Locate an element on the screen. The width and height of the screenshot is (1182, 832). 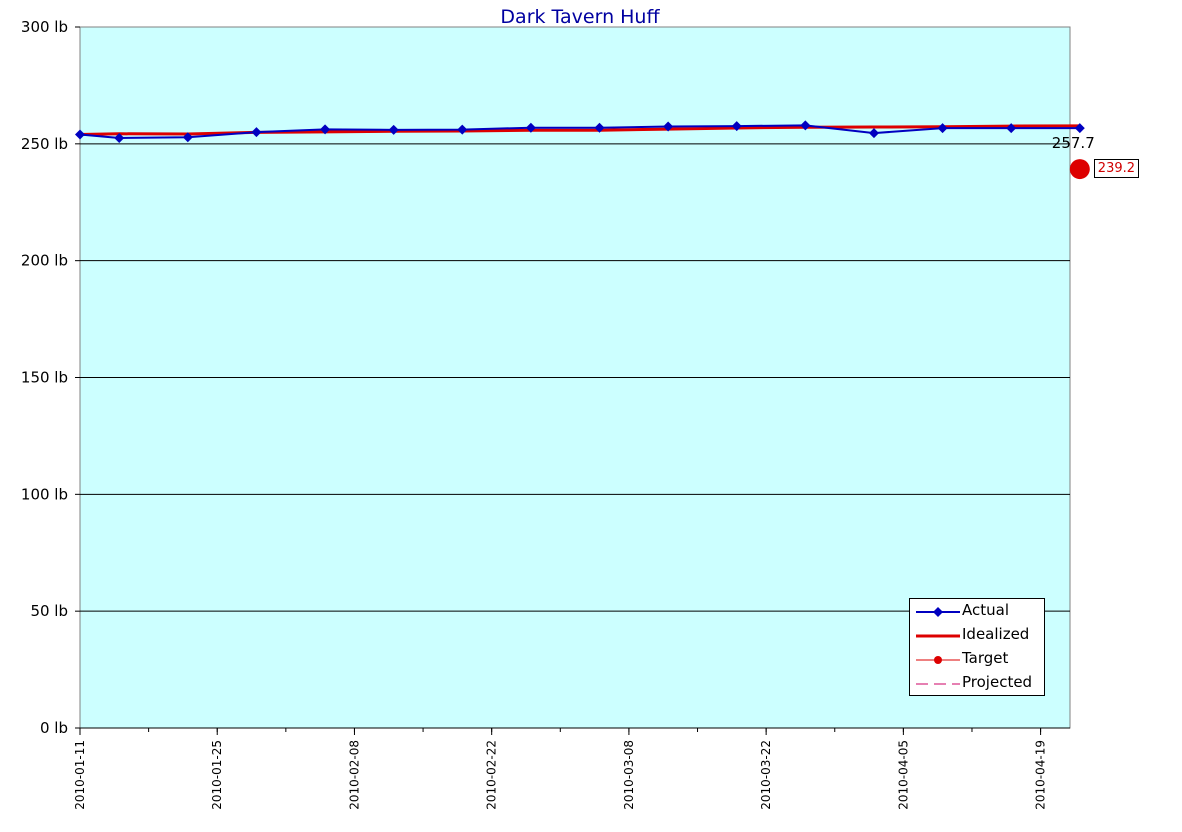
legend-label-idealized: Idealized is located at coordinates (996, 634).